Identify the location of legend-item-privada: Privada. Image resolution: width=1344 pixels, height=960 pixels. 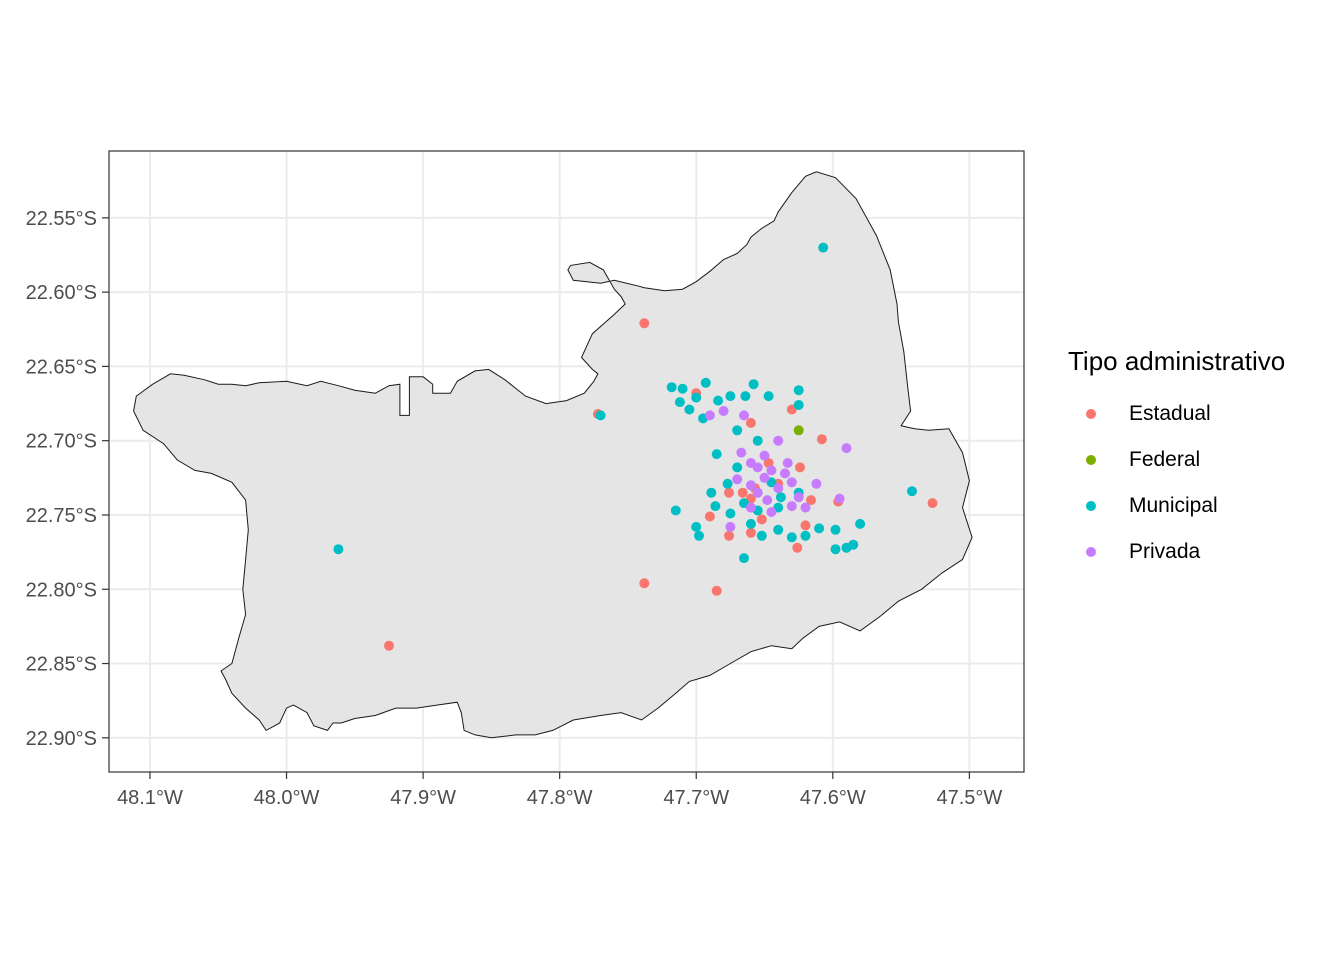
(1176, 552).